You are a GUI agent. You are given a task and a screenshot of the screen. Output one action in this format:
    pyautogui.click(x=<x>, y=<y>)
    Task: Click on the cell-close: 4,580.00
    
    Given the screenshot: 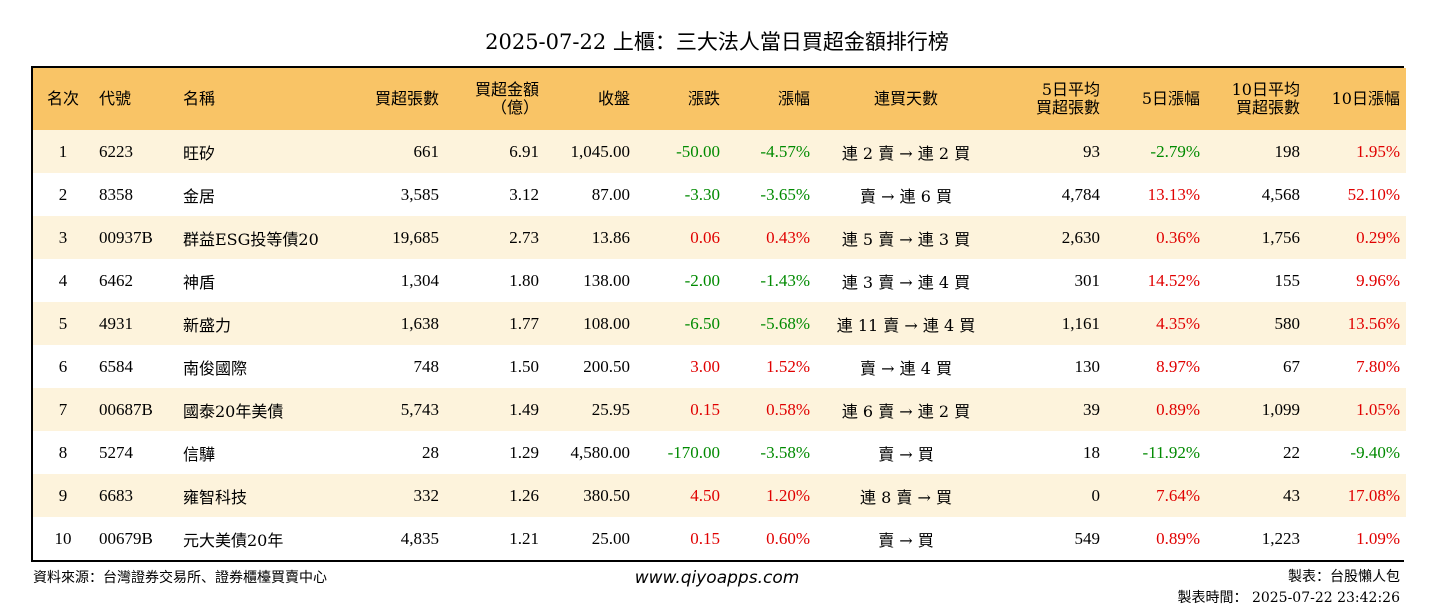 What is the action you would take?
    pyautogui.click(x=600, y=452)
    